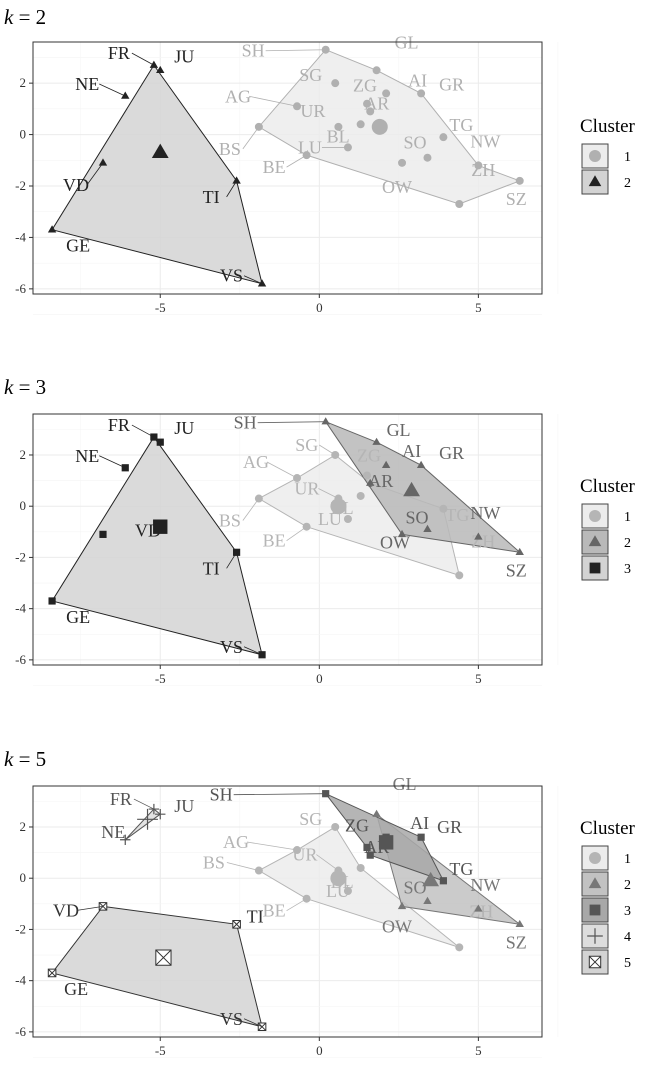 This screenshot has height=1065, width=646. I want to click on leader-VD, so click(95, 174).